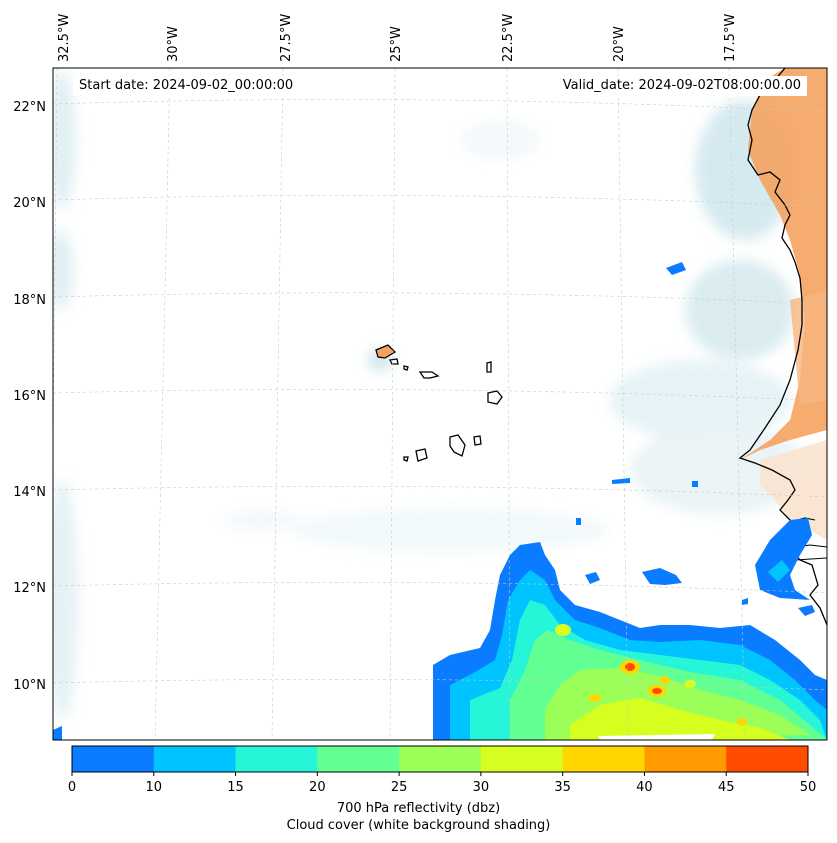  I want to click on colorbar-tick-label: 35, so click(562, 787).